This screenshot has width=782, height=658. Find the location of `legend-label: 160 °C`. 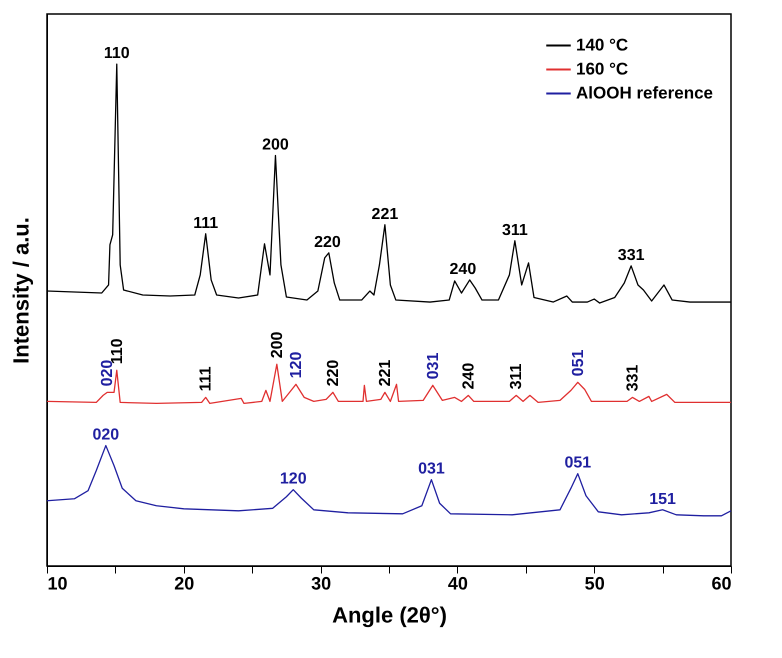

legend-label: 160 °C is located at coordinates (602, 69).